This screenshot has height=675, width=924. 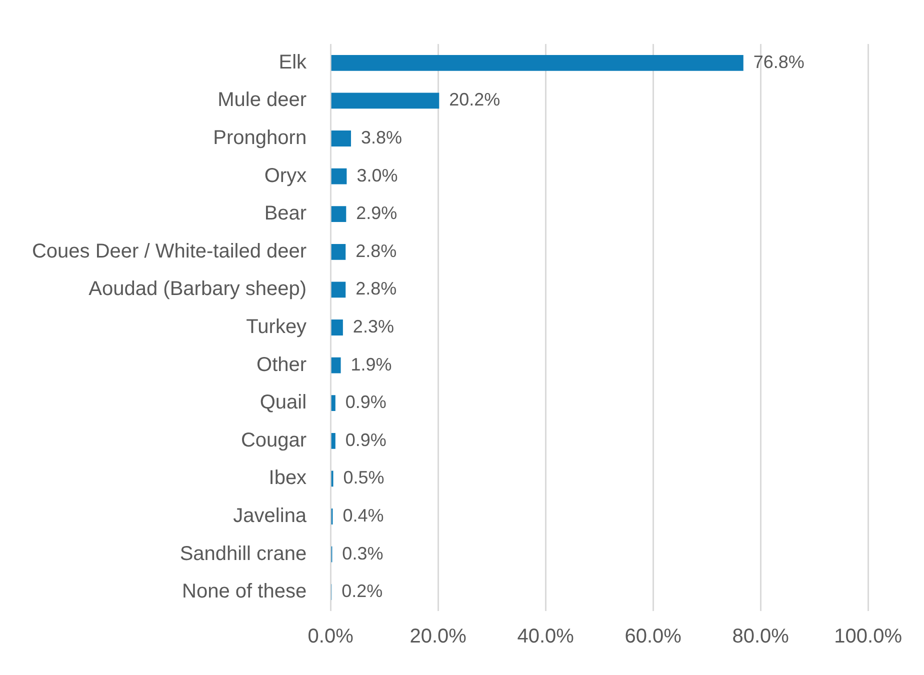 I want to click on data-label: 0.2%, so click(x=362, y=591).